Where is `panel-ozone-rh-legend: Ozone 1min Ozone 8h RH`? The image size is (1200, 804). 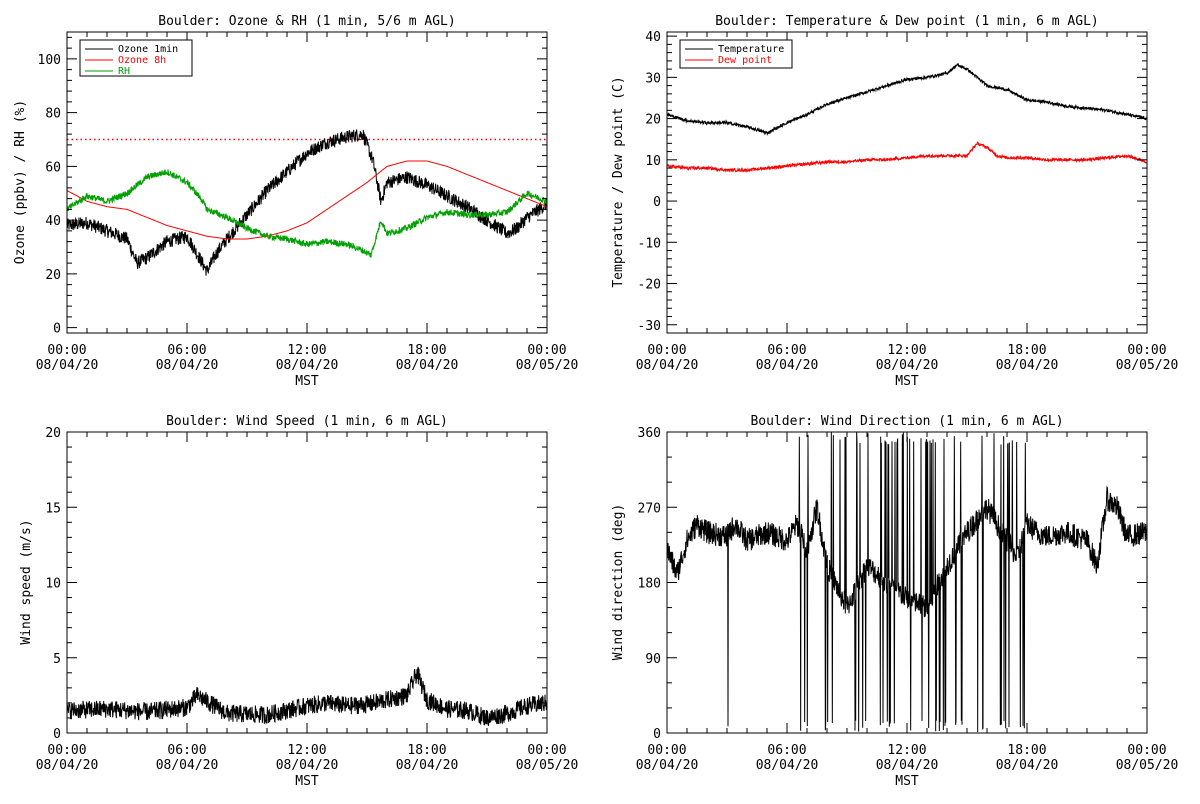 panel-ozone-rh-legend: Ozone 1min Ozone 8h RH is located at coordinates (136, 58).